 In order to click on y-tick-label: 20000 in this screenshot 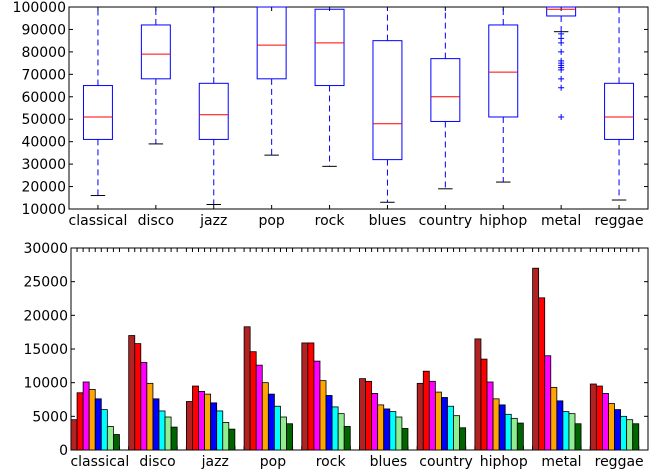, I will do `click(43, 188)`.